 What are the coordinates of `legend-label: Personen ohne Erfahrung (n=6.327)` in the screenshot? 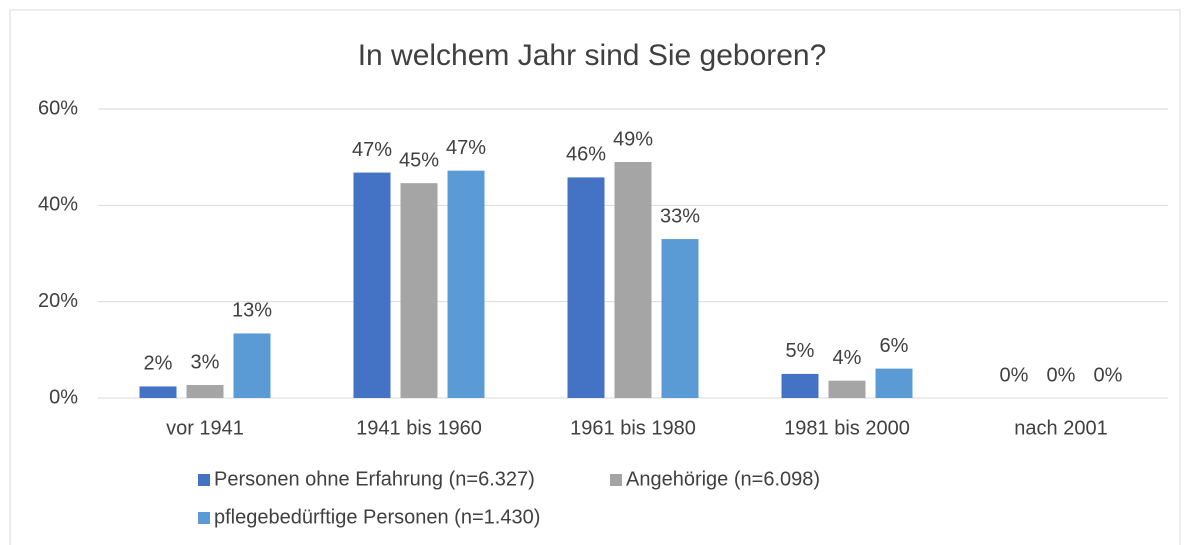 It's located at (374, 479).